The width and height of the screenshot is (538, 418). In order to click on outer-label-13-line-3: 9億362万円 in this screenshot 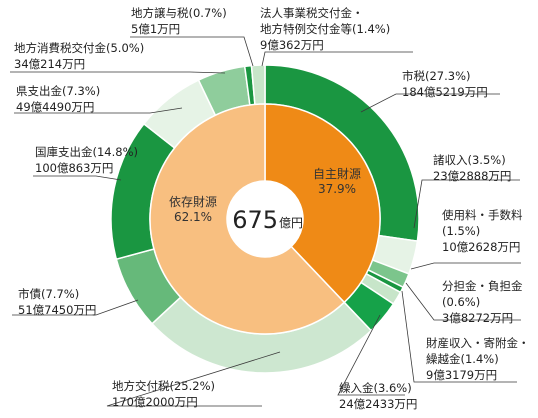, I will do `click(292, 45)`.